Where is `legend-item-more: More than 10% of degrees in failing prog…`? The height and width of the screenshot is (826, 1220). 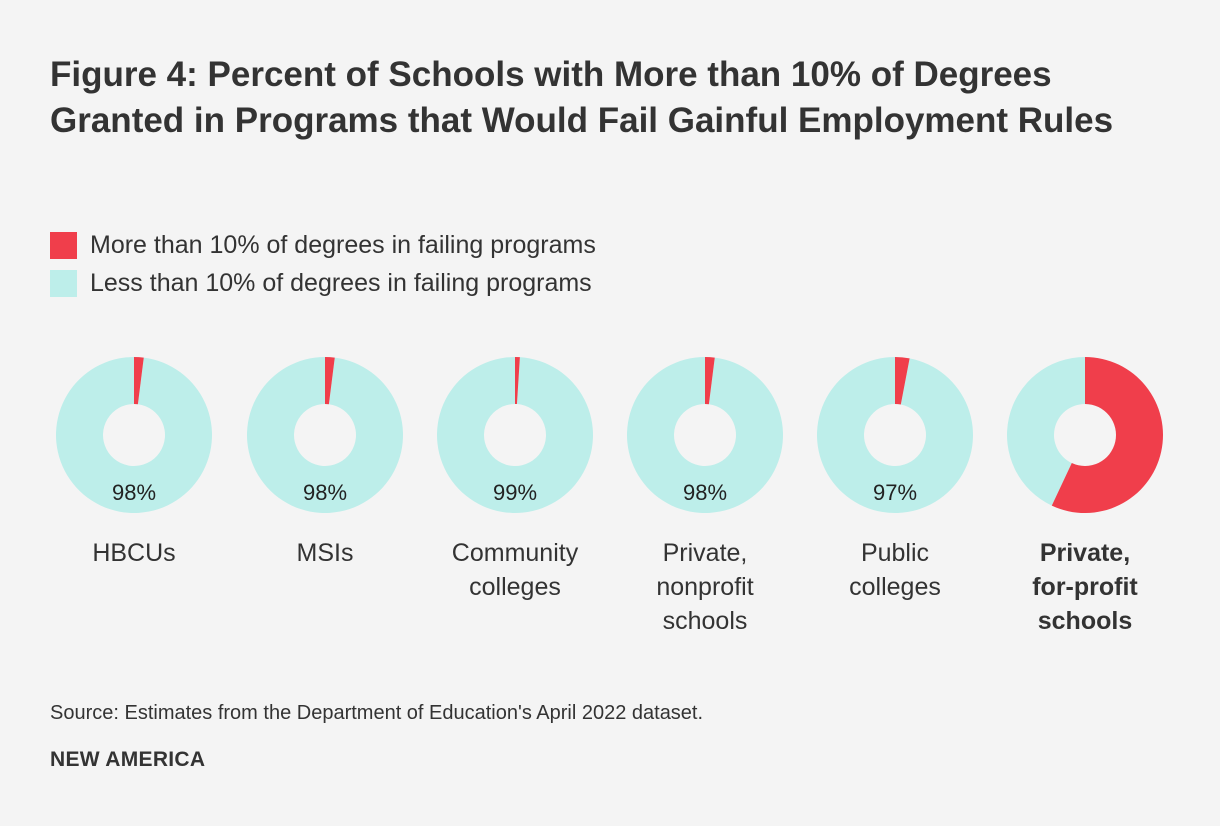 legend-item-more: More than 10% of degrees in failing prog… is located at coordinates (323, 245).